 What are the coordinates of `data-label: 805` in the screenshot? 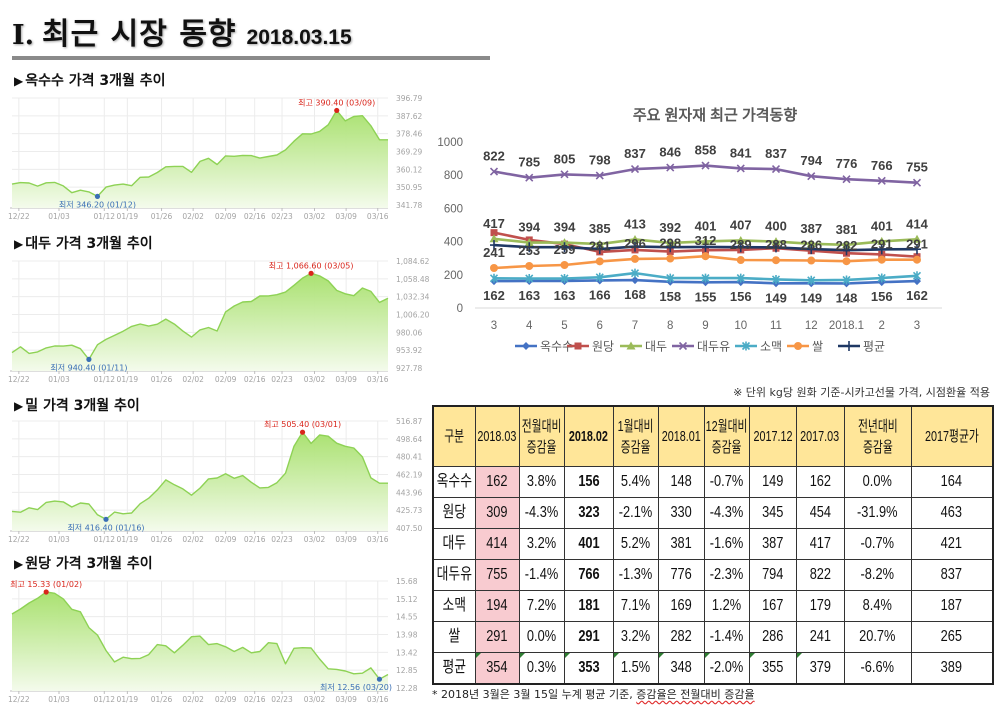 It's located at (565, 158).